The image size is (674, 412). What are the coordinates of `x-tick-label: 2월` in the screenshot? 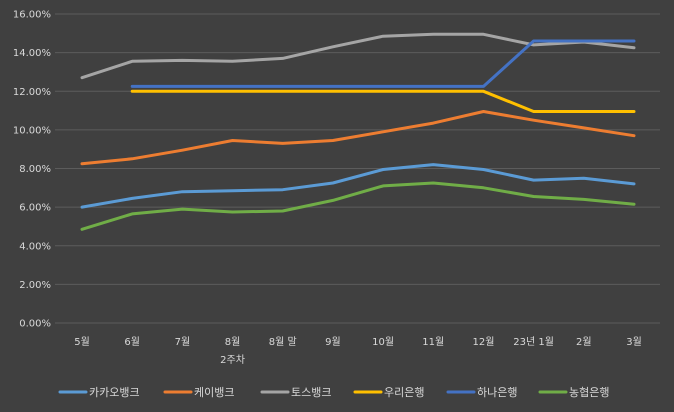 It's located at (584, 342).